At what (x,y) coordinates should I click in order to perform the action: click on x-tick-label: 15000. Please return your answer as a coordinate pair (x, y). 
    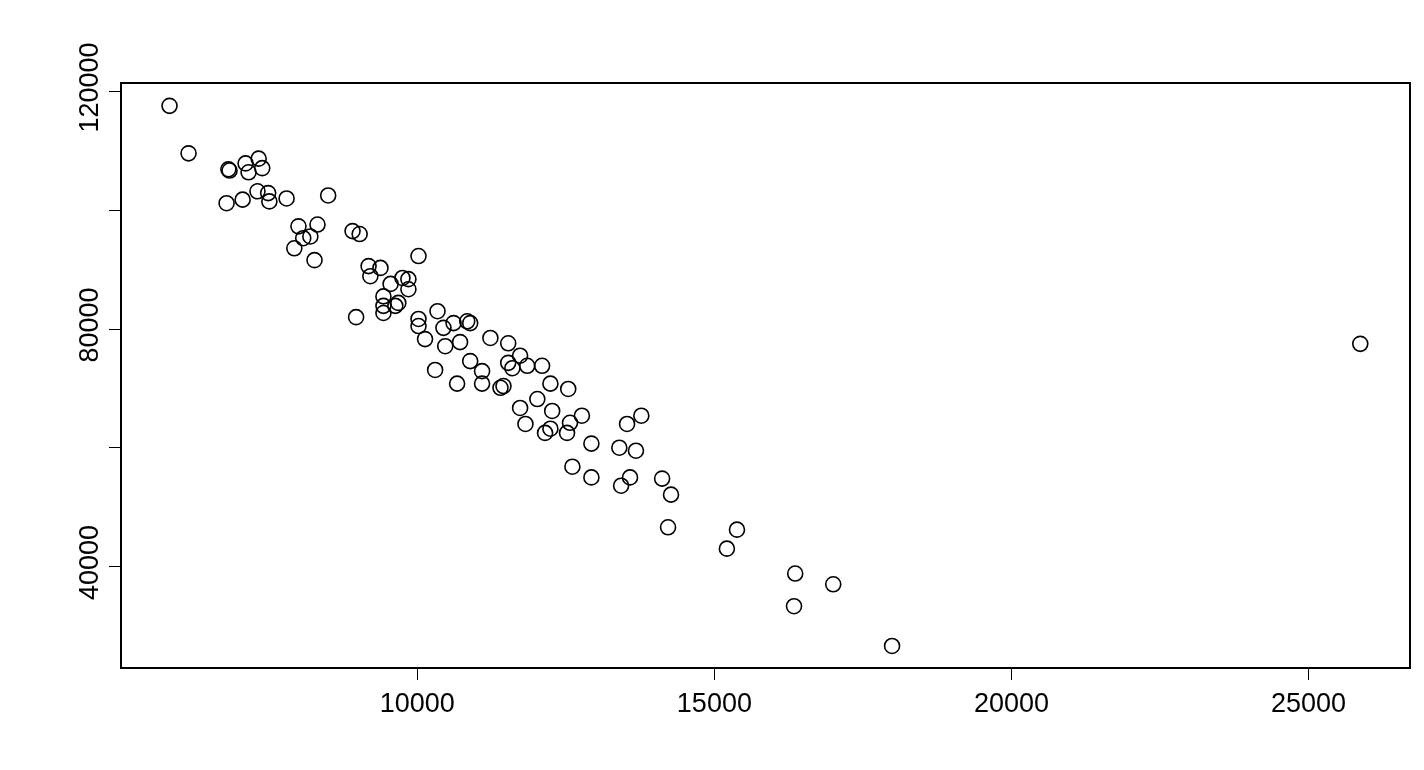
    Looking at the image, I should click on (714, 703).